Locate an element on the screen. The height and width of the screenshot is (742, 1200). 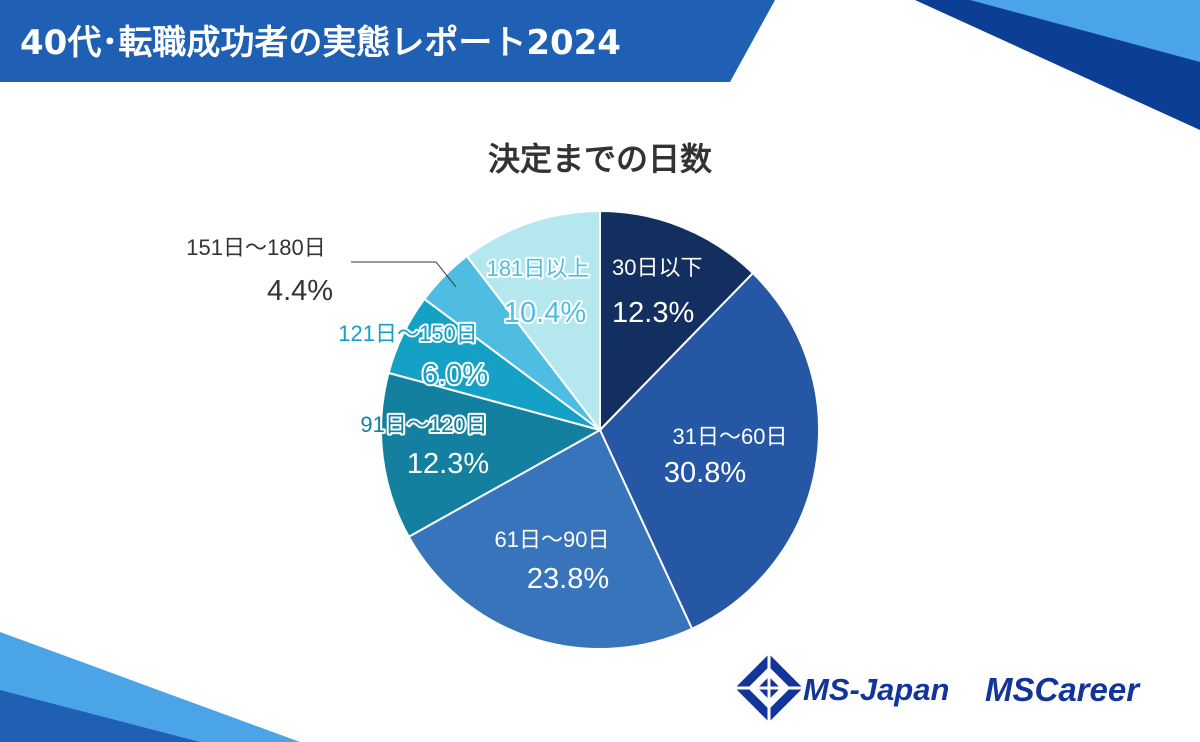
slice-value-label: 30.8% is located at coordinates (705, 473).